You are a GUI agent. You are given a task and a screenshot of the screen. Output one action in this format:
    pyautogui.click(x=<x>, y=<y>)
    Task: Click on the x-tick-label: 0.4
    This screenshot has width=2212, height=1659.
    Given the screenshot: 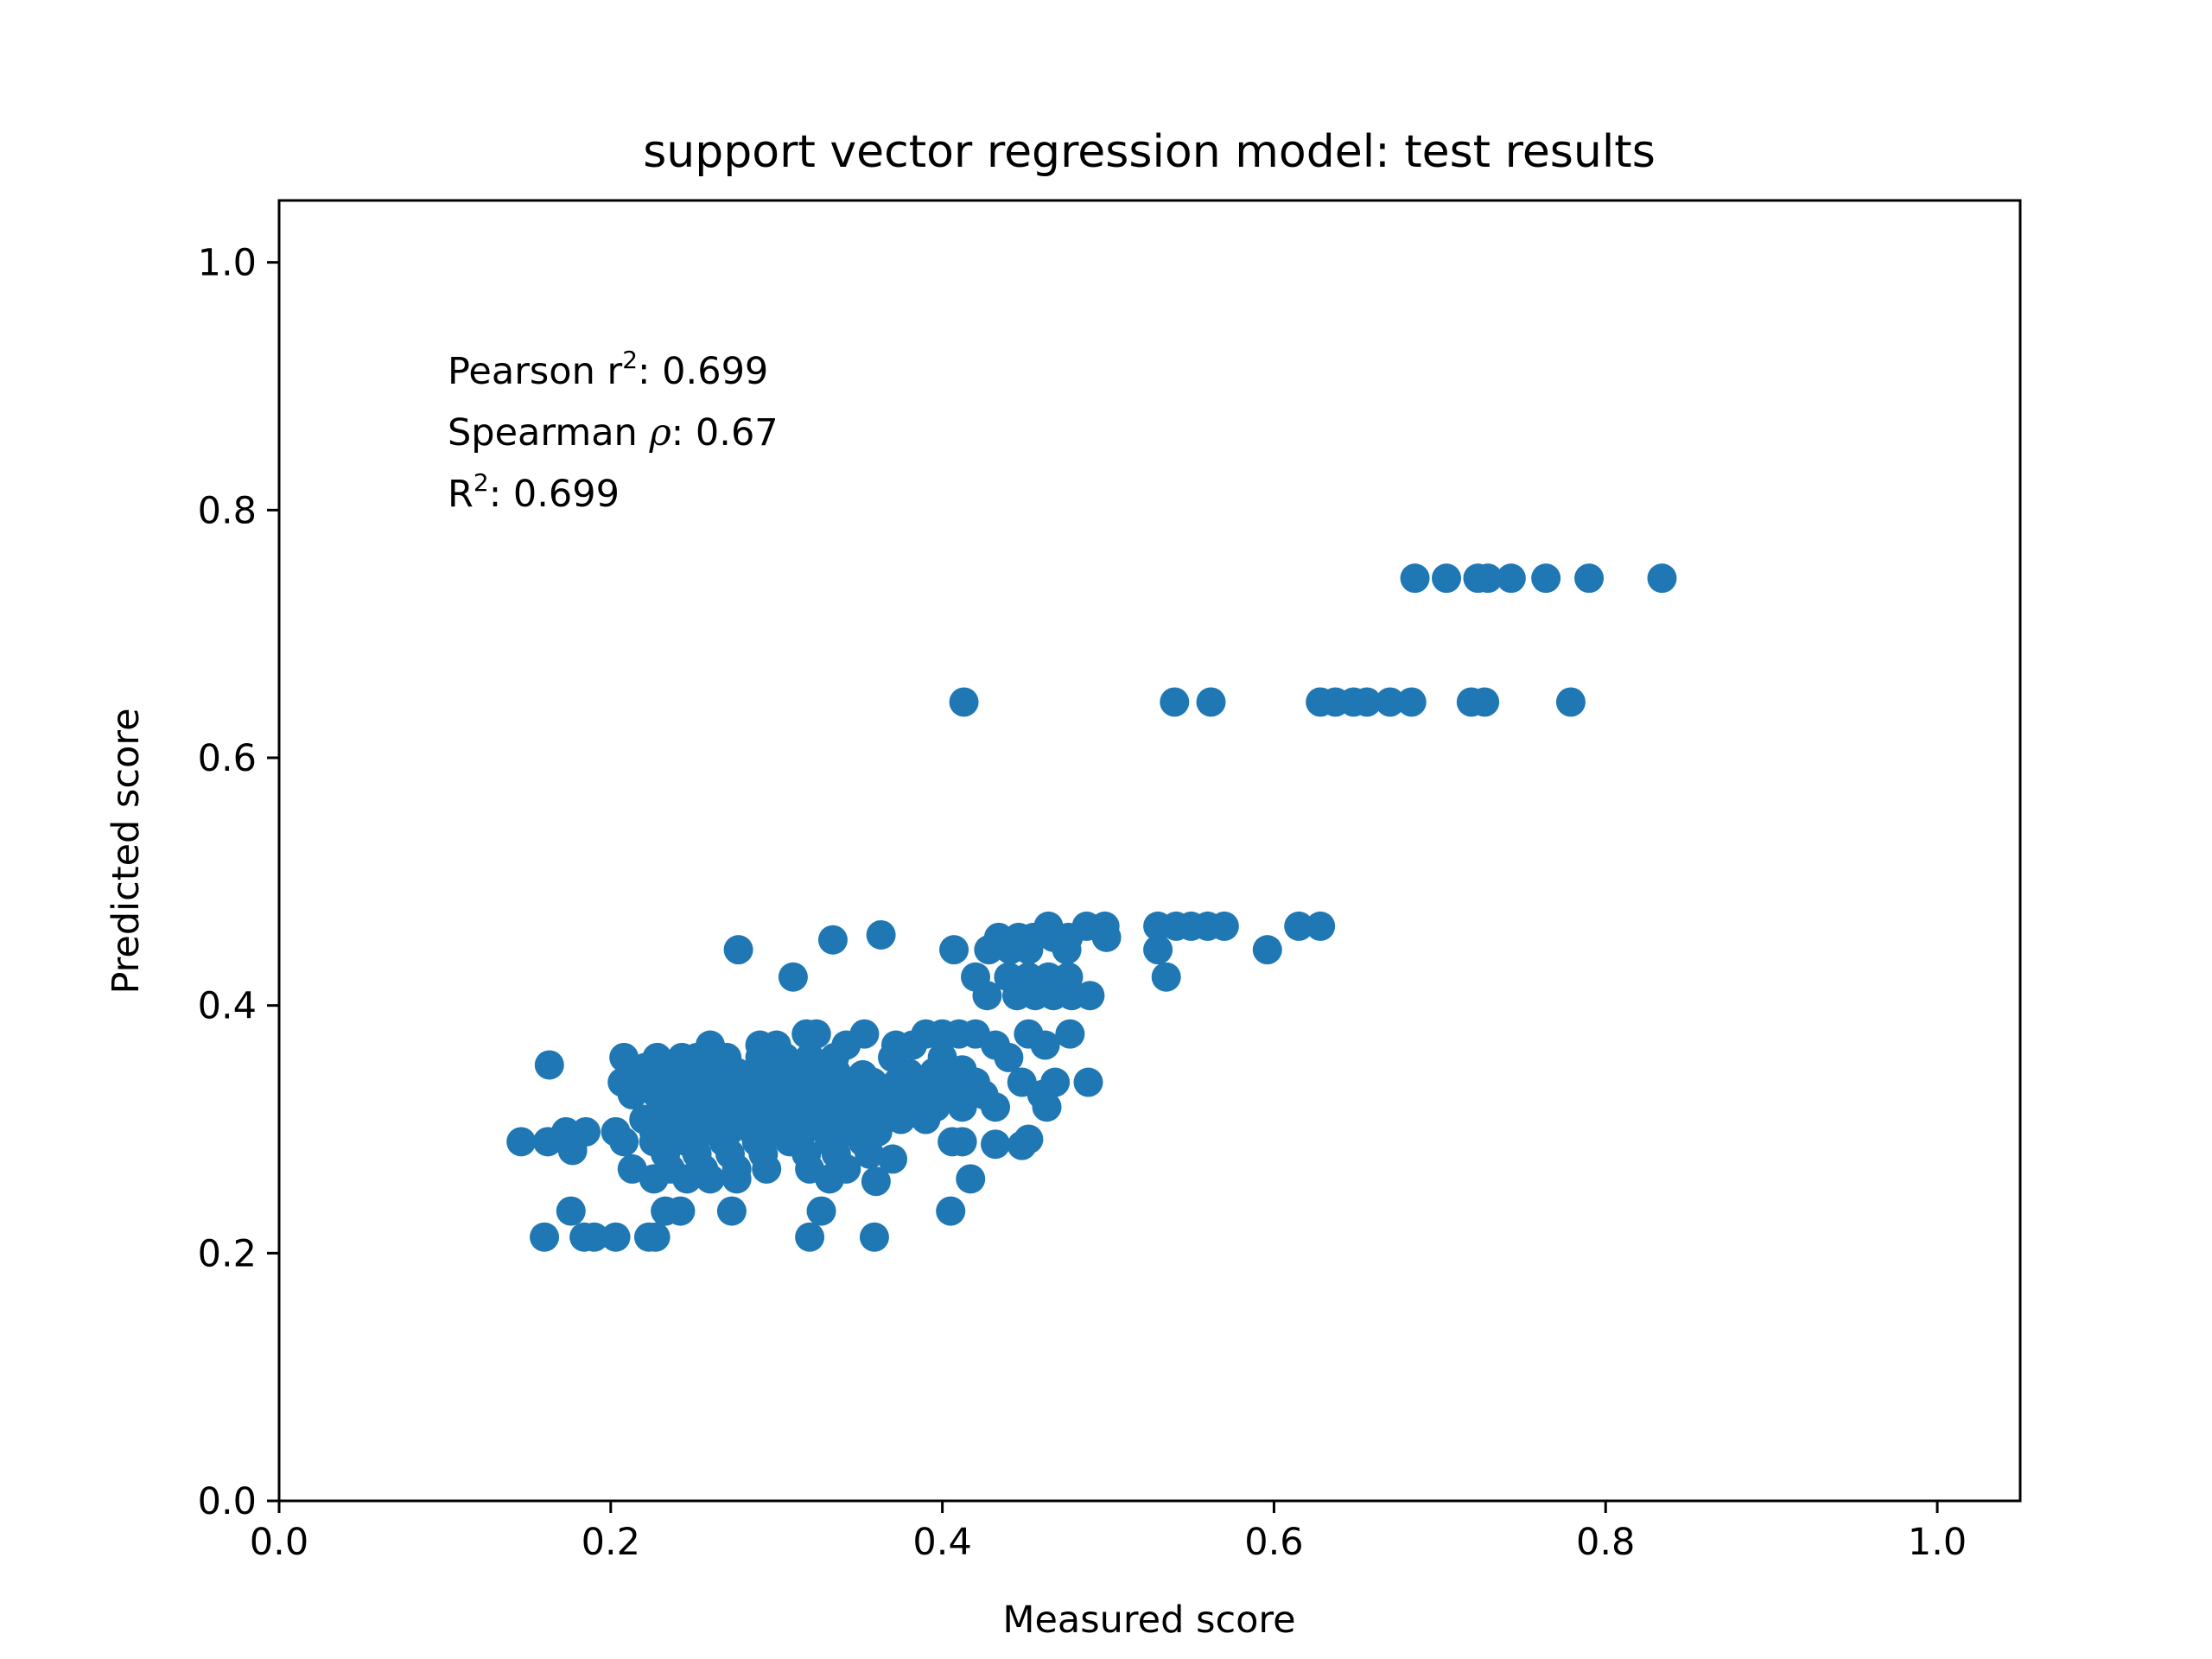 What is the action you would take?
    pyautogui.click(x=941, y=1542)
    